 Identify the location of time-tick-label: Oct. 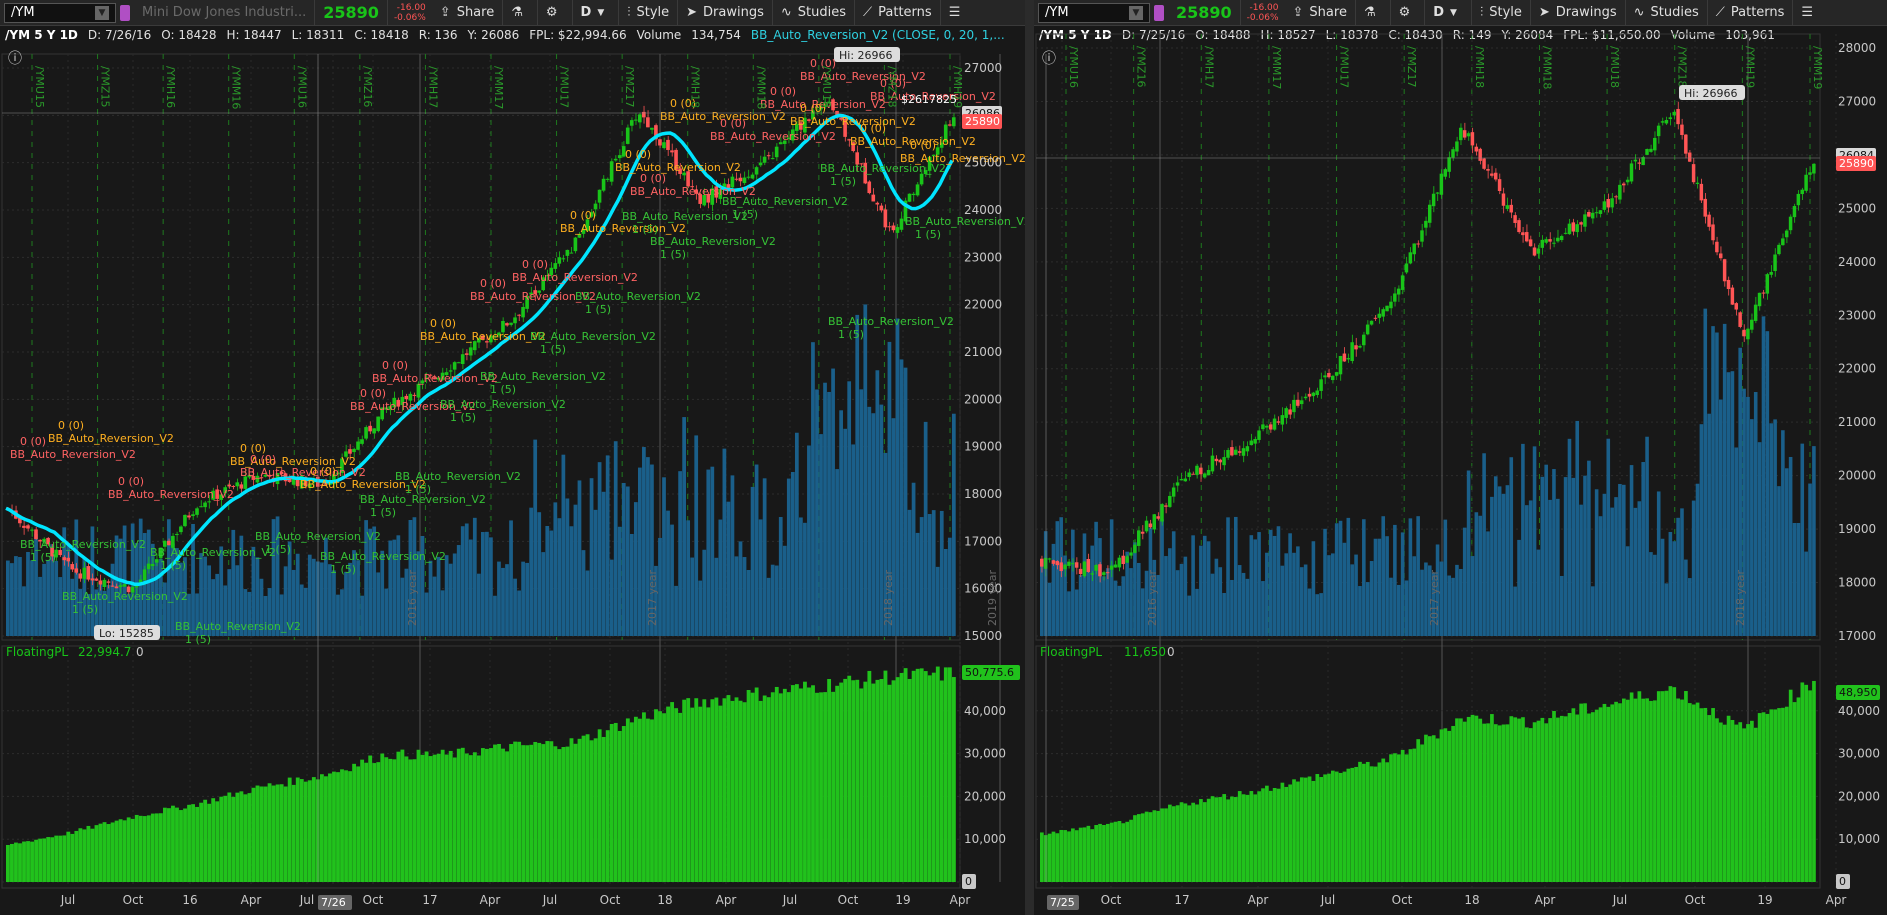
(848, 900).